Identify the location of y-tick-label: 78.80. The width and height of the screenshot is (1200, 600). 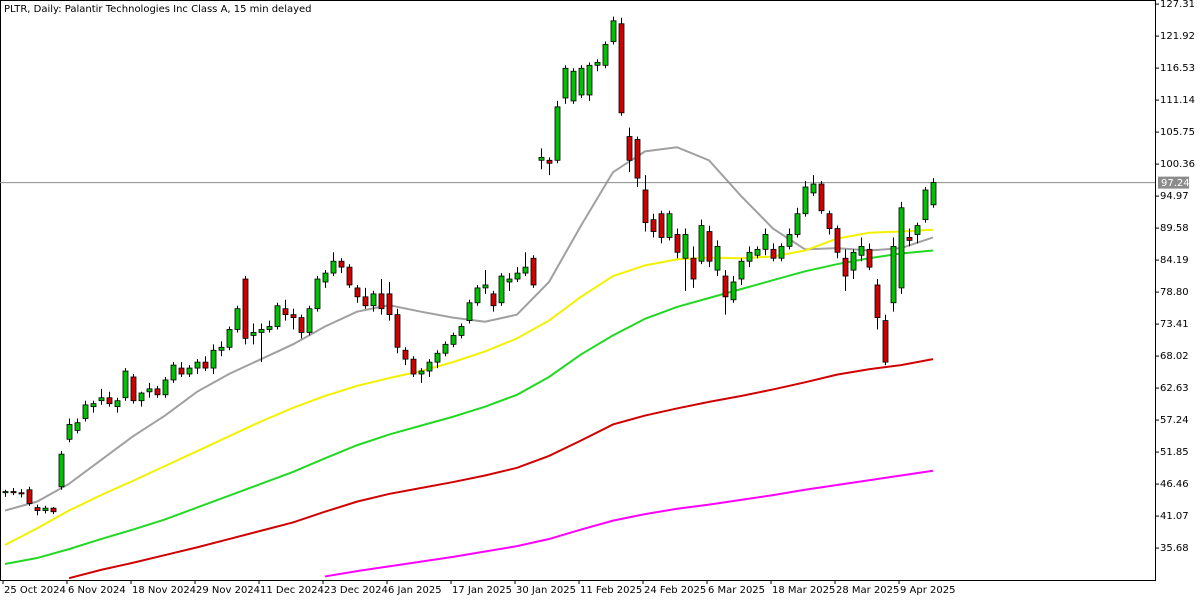
(1174, 292).